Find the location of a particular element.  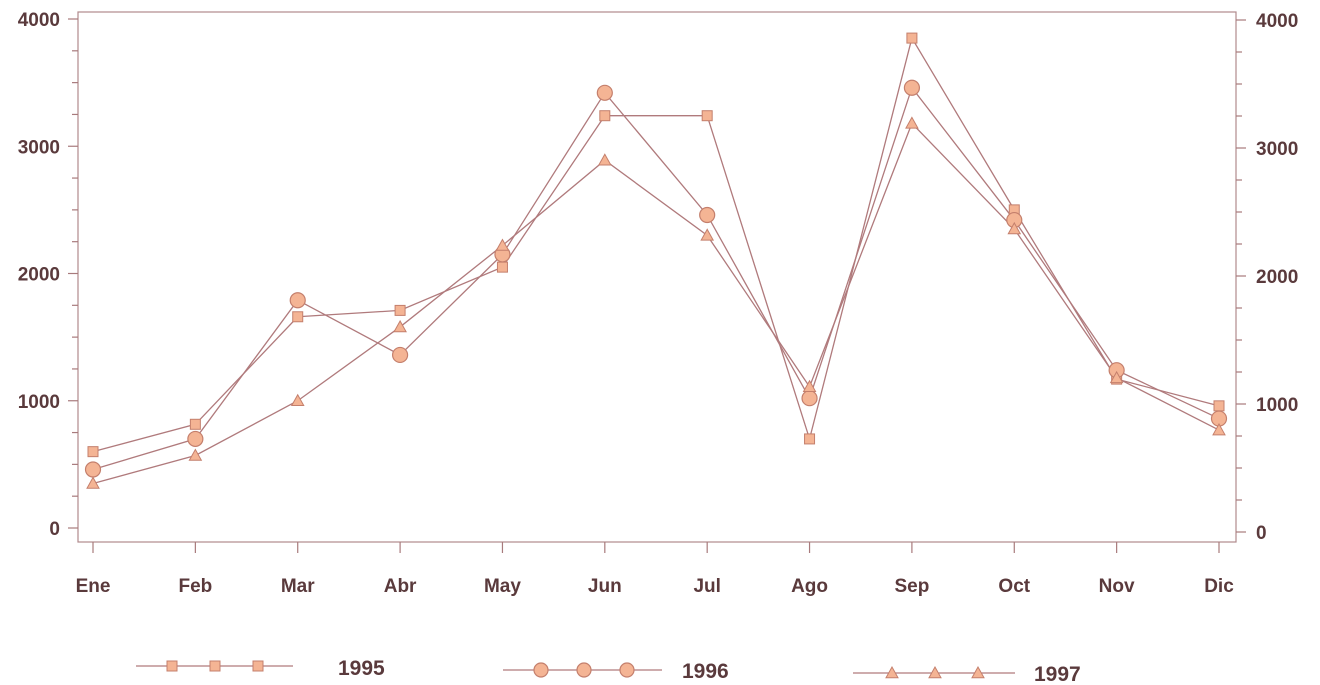

y-left-tick-label: 1000 is located at coordinates (39, 402).